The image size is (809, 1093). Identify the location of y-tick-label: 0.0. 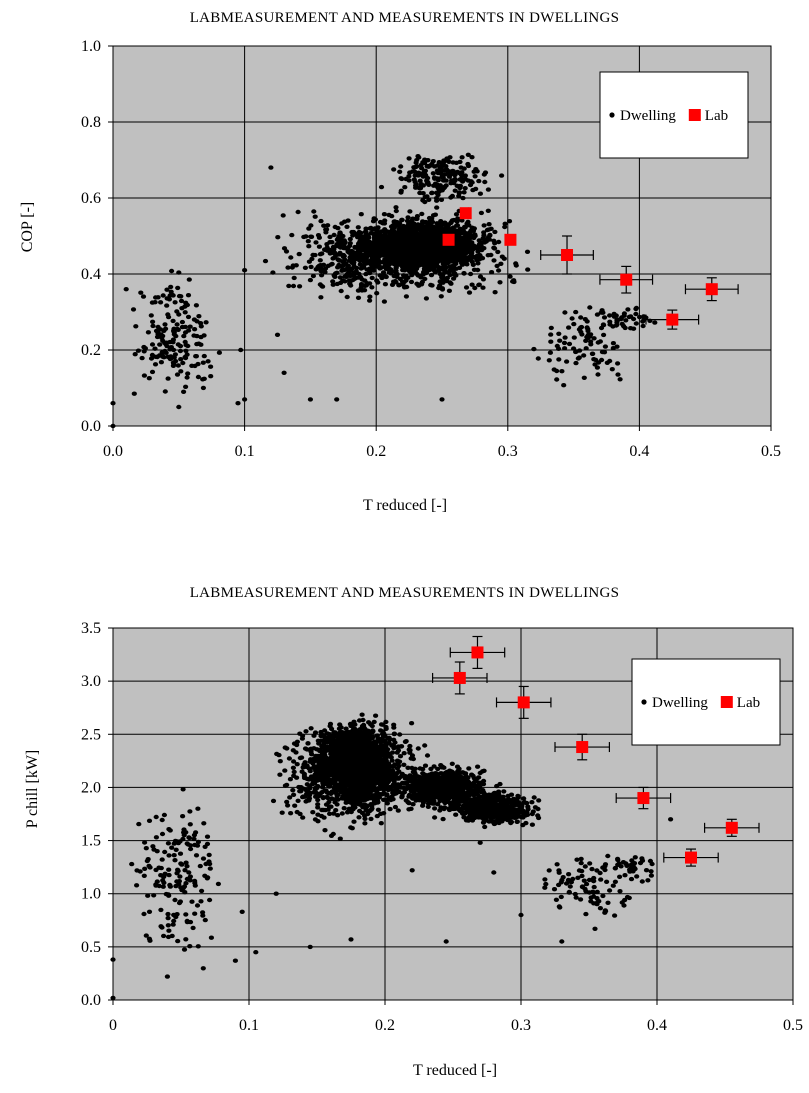
(91, 426).